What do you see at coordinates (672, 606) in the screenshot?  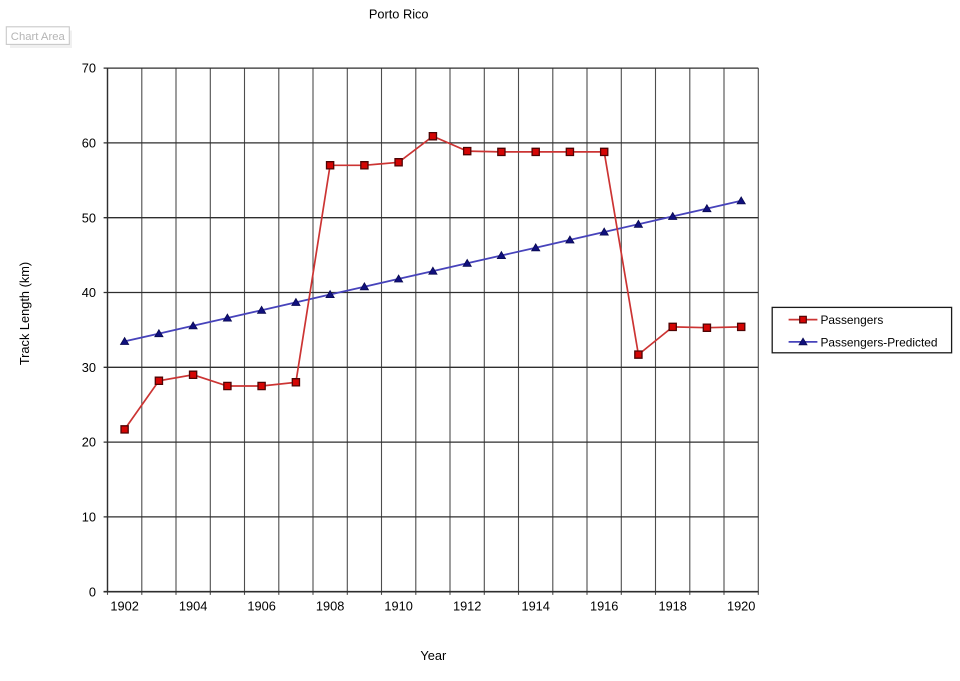 I see `svg-text: 1918` at bounding box center [672, 606].